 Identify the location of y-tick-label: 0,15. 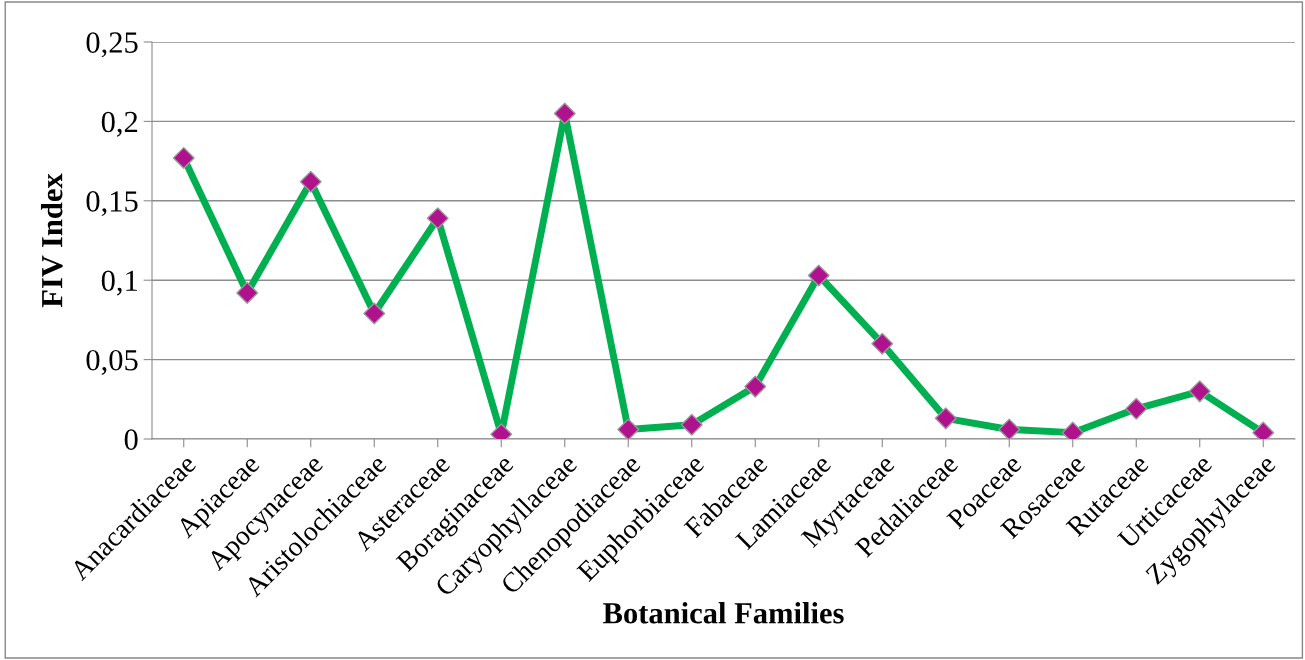
(112, 204).